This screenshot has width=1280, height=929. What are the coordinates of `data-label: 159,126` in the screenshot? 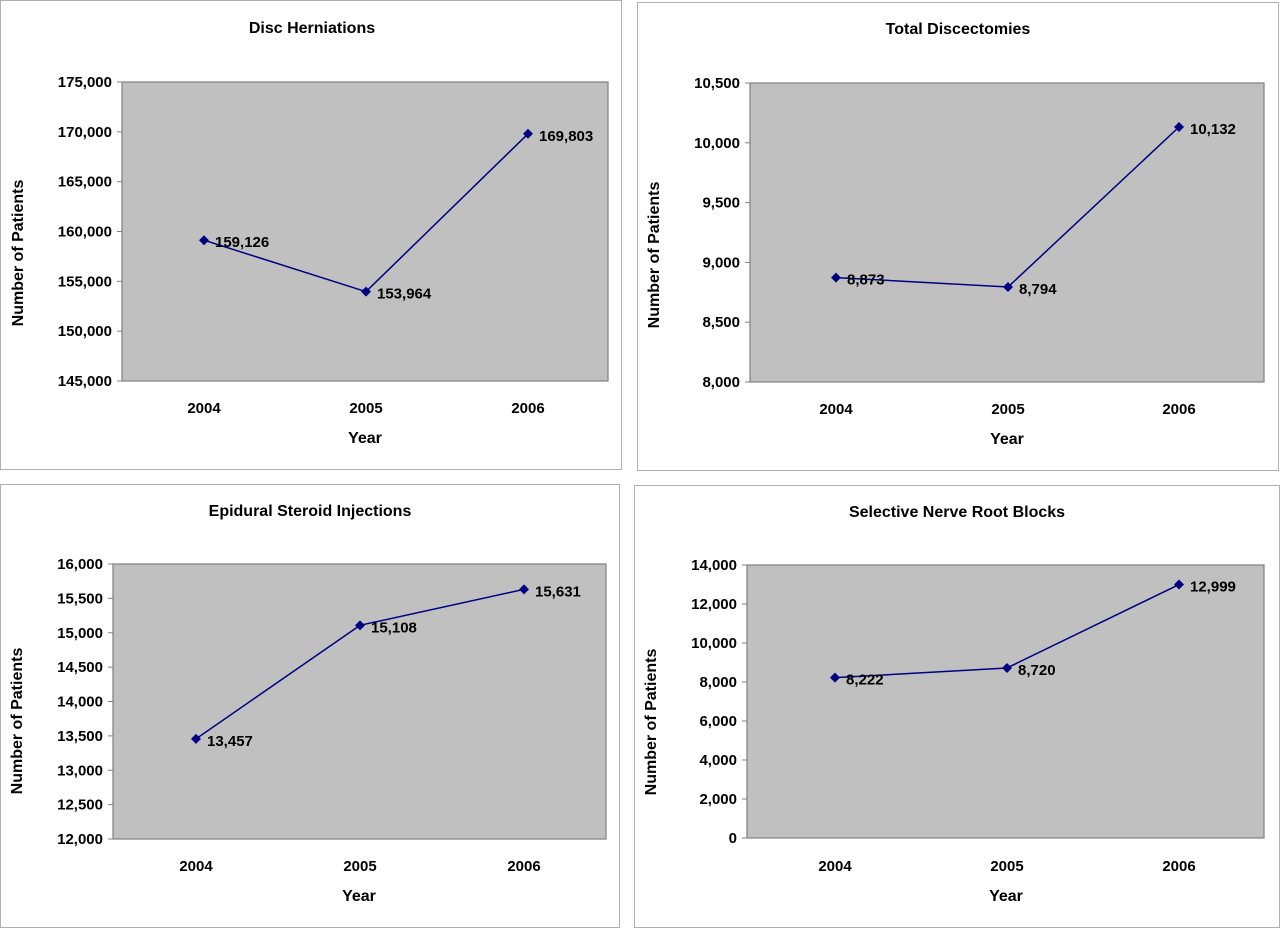 It's located at (242, 242).